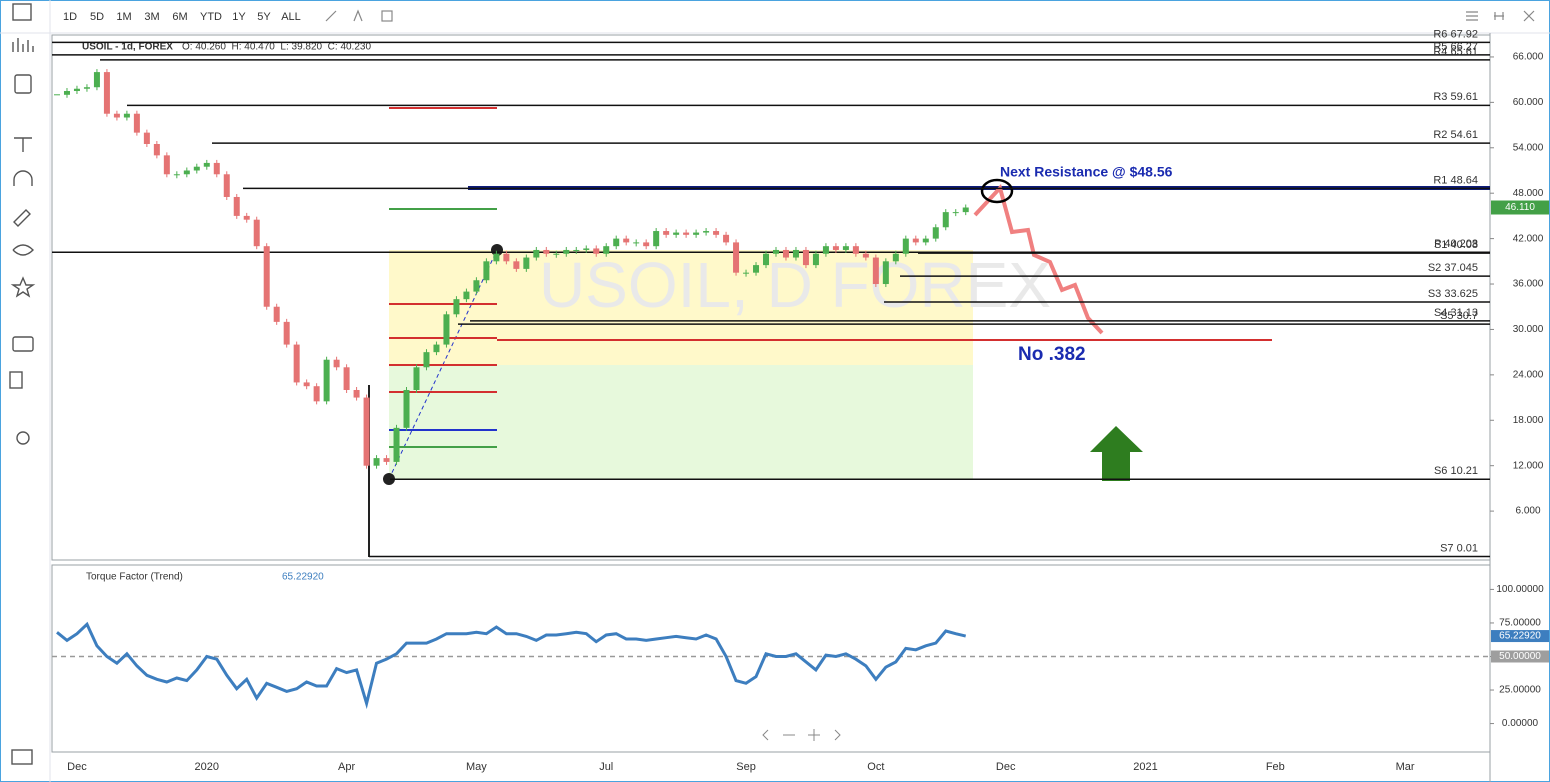 Image resolution: width=1550 pixels, height=782 pixels. Describe the element at coordinates (1527, 511) in the screenshot. I see `y-tick-label: 6.000` at that location.